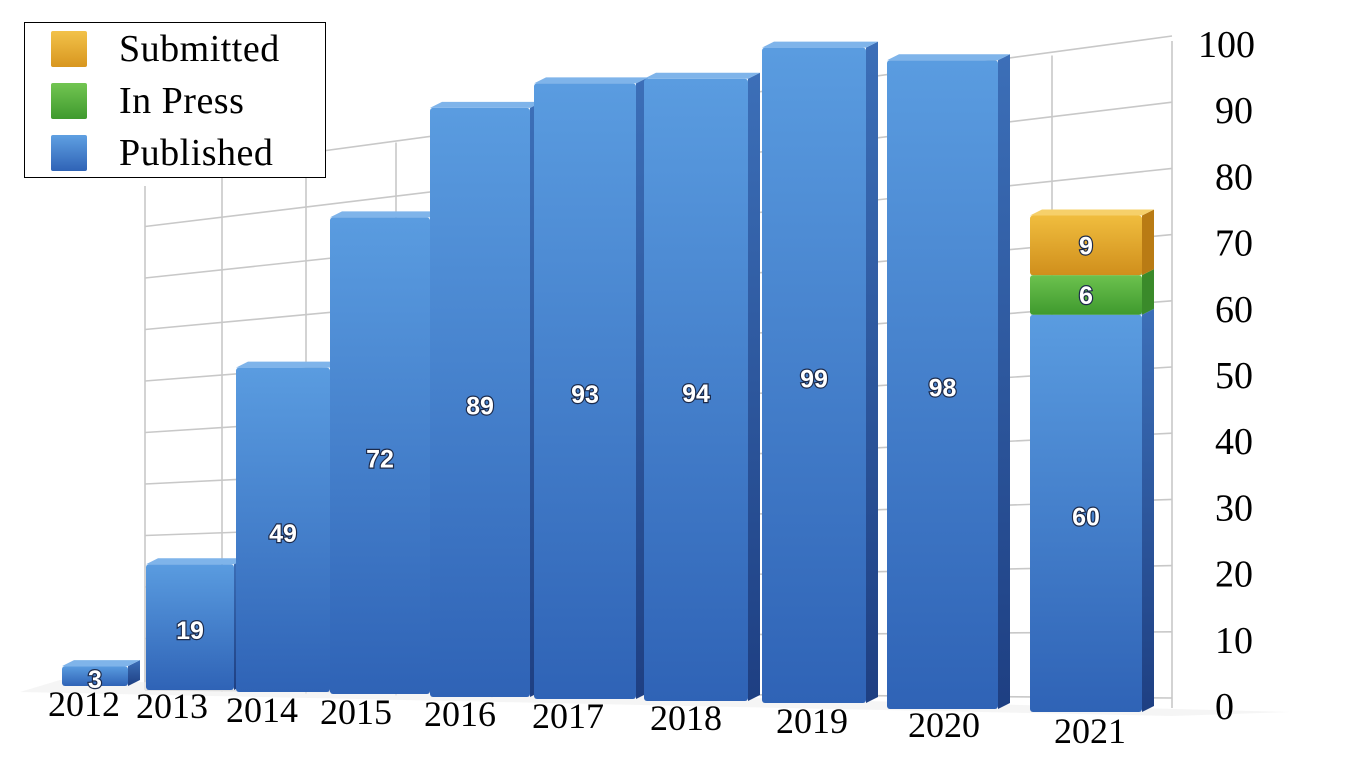  What do you see at coordinates (943, 389) in the screenshot?
I see `data-label-published-2020: 98` at bounding box center [943, 389].